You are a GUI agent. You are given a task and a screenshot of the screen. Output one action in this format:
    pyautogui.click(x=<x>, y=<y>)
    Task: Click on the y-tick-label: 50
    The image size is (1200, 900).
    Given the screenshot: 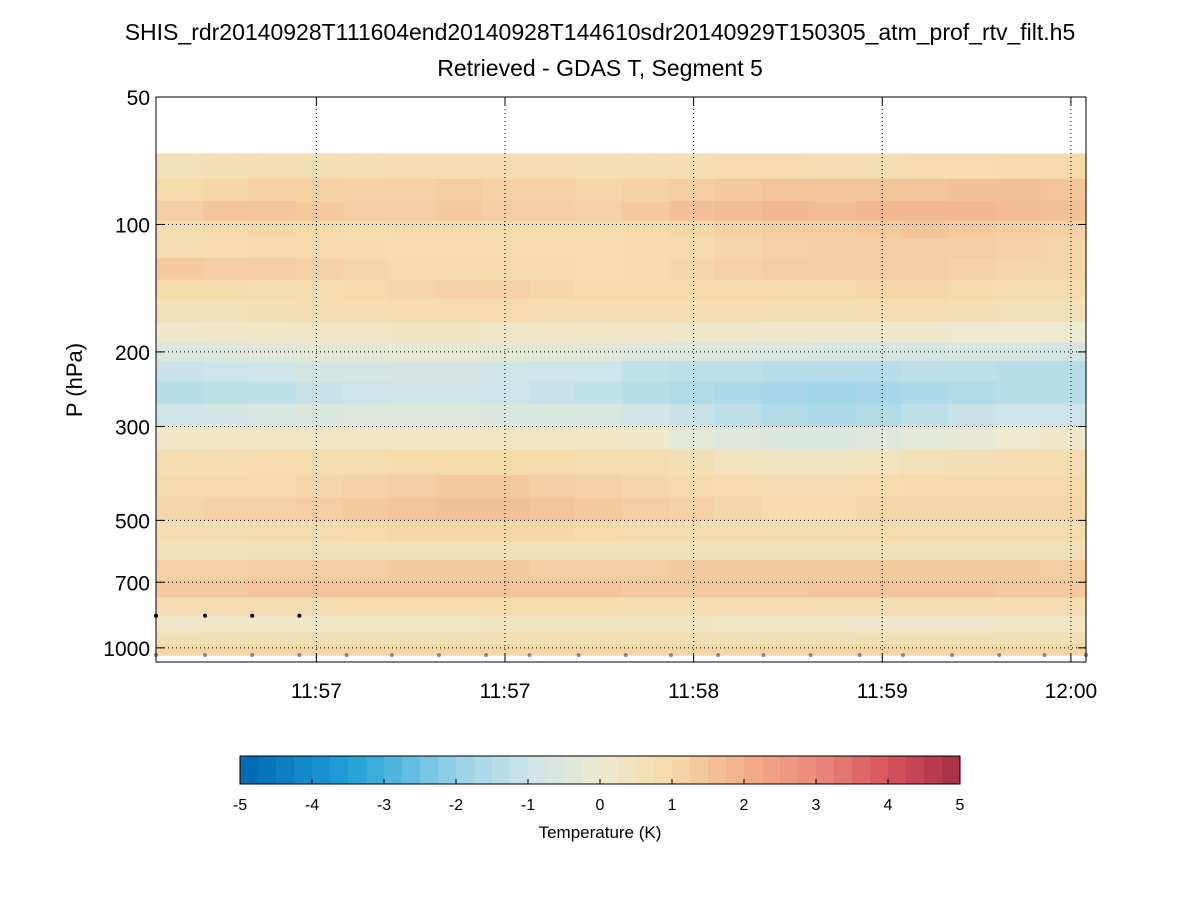 What is the action you would take?
    pyautogui.click(x=138, y=98)
    